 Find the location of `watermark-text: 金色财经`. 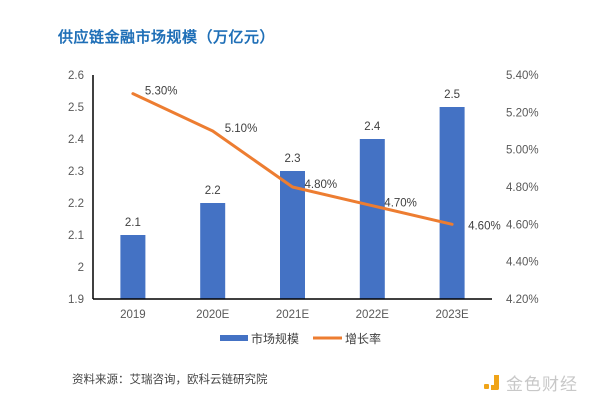

watermark-text: 金色财经 is located at coordinates (542, 385).